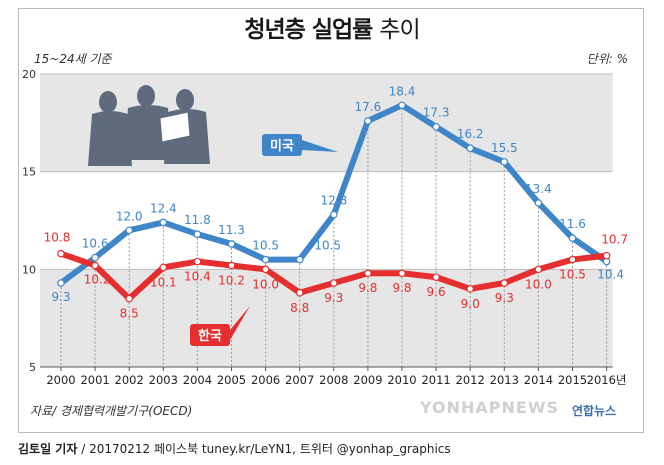 This screenshot has height=465, width=664. I want to click on us-data-label: 12.4, so click(163, 208).